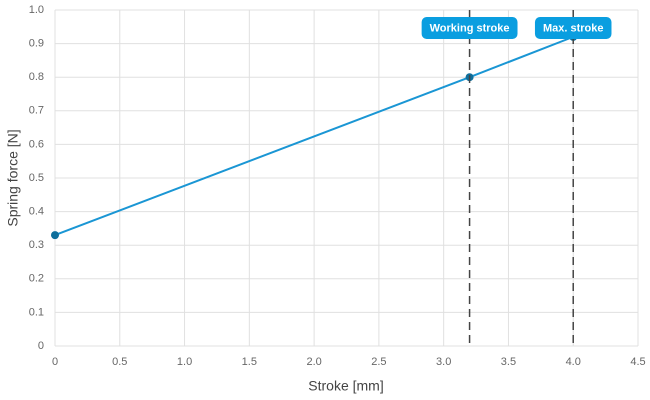 This screenshot has width=650, height=400. Describe the element at coordinates (36, 212) in the screenshot. I see `y-tick-label: 0.4` at that location.